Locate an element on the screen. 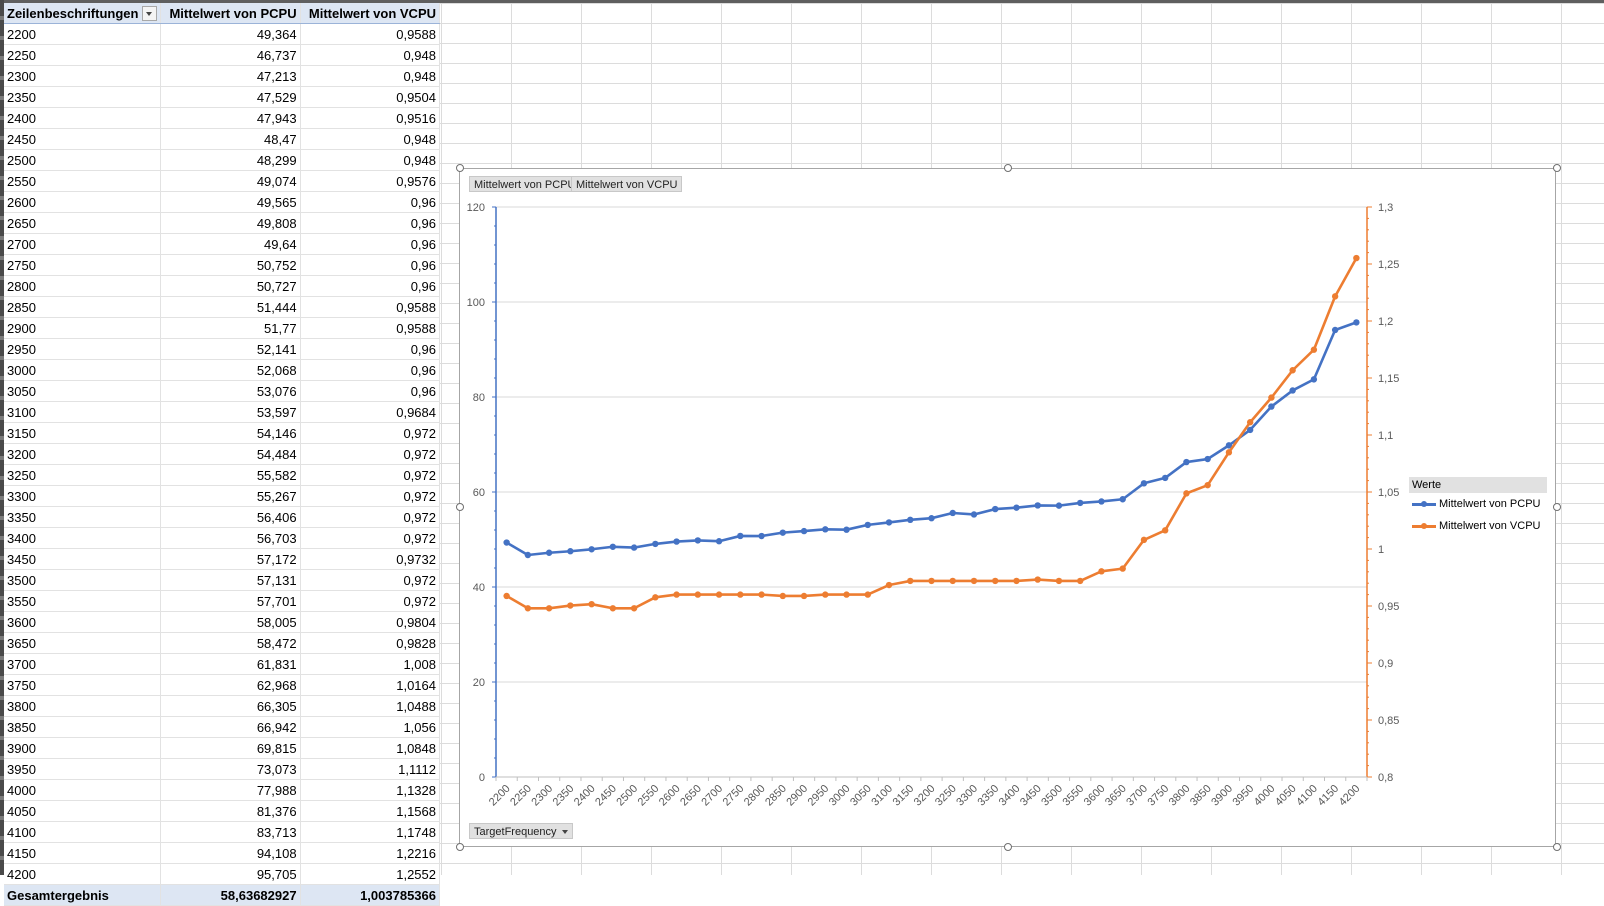 The height and width of the screenshot is (906, 1604). row-label-cell: 3700 is located at coordinates (83, 664).